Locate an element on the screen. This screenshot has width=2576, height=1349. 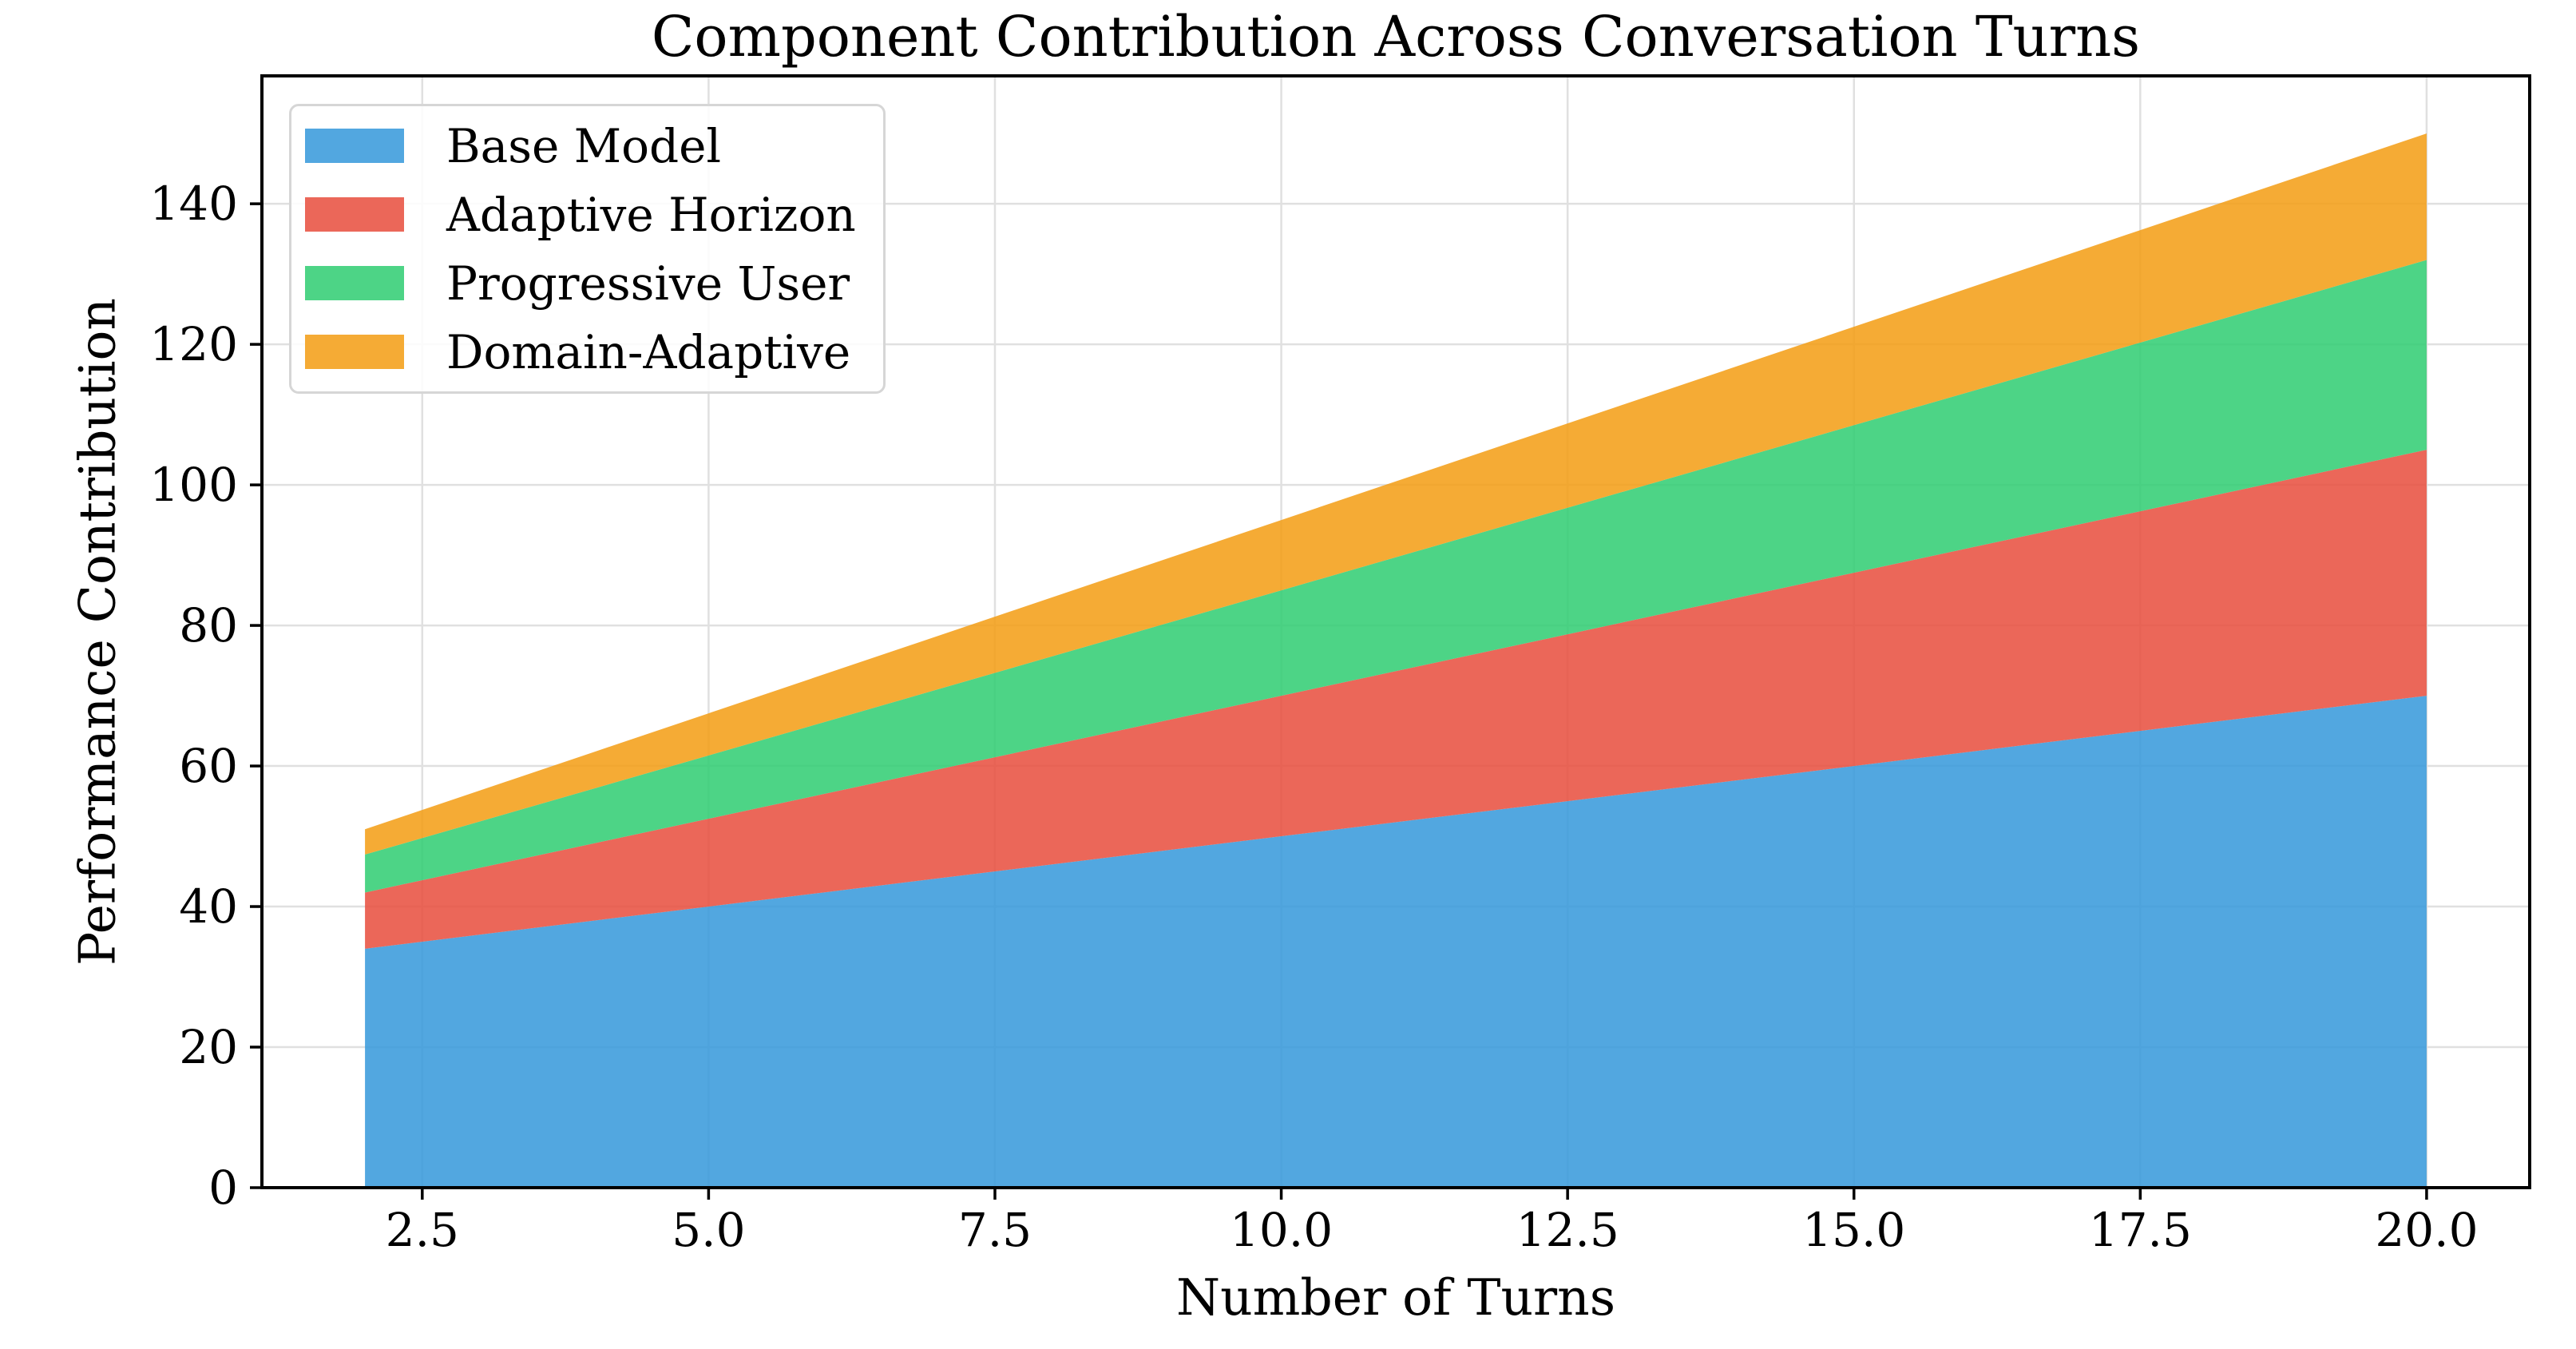
x-tick-label: 20.0 is located at coordinates (2426, 1230).